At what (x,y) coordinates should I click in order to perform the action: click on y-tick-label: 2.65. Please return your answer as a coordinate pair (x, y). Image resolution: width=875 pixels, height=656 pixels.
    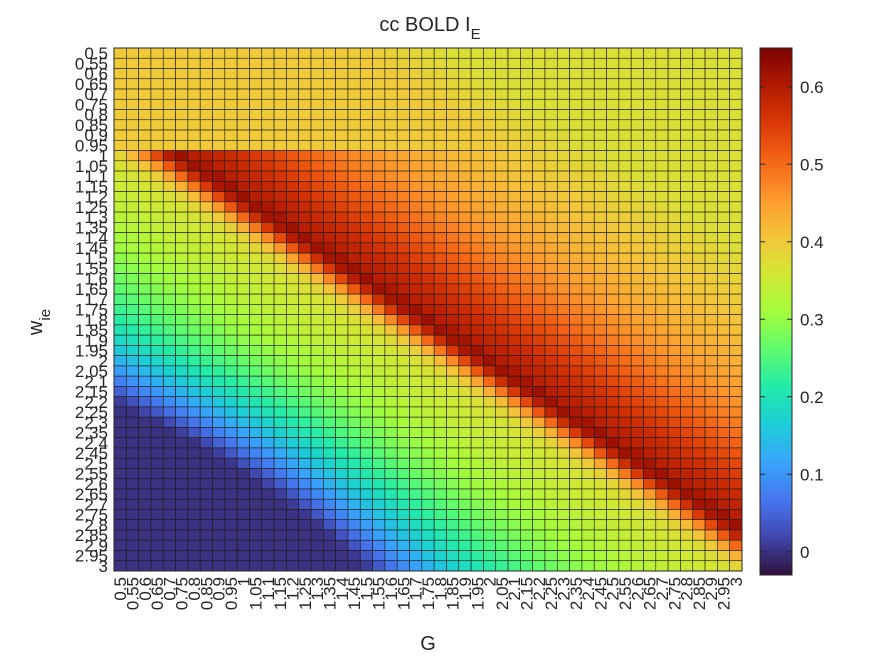
    Looking at the image, I should click on (91, 494).